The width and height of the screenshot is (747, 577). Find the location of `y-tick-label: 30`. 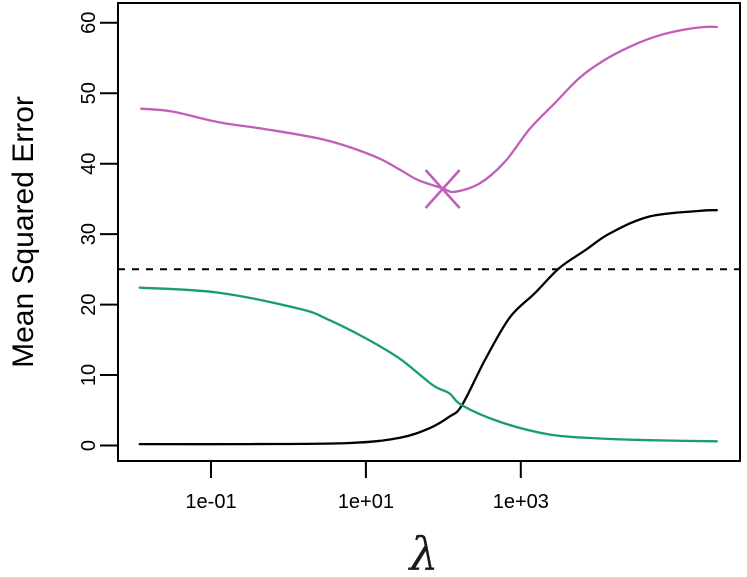

y-tick-label: 30 is located at coordinates (89, 234).